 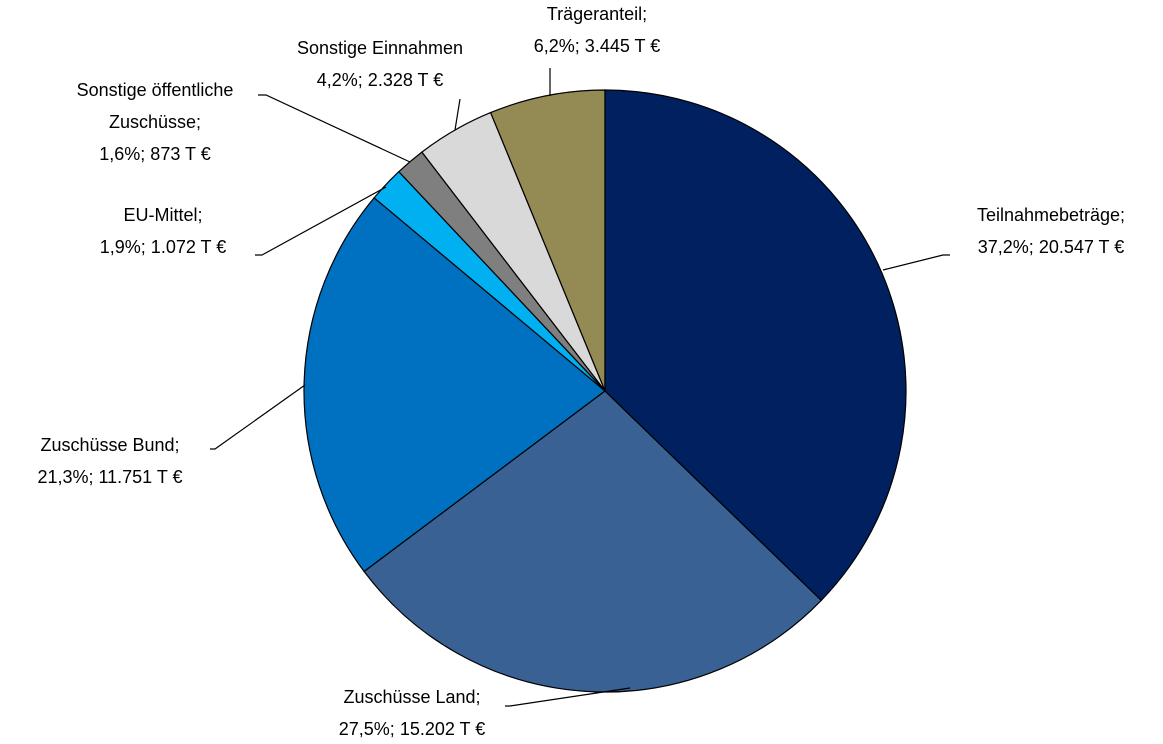 What do you see at coordinates (1051, 231) in the screenshot?
I see `data-label: Teilnahmebeträge; 37,2%; 20.547 T €` at bounding box center [1051, 231].